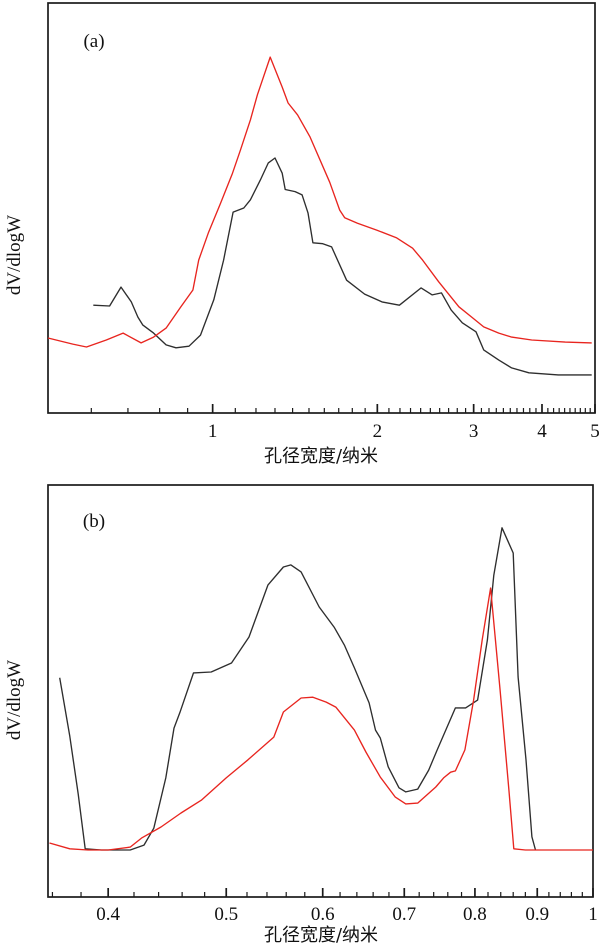 Image resolution: width=600 pixels, height=949 pixels. I want to click on x-axis-label-a: 孔径宽度/纳米, so click(321, 456).